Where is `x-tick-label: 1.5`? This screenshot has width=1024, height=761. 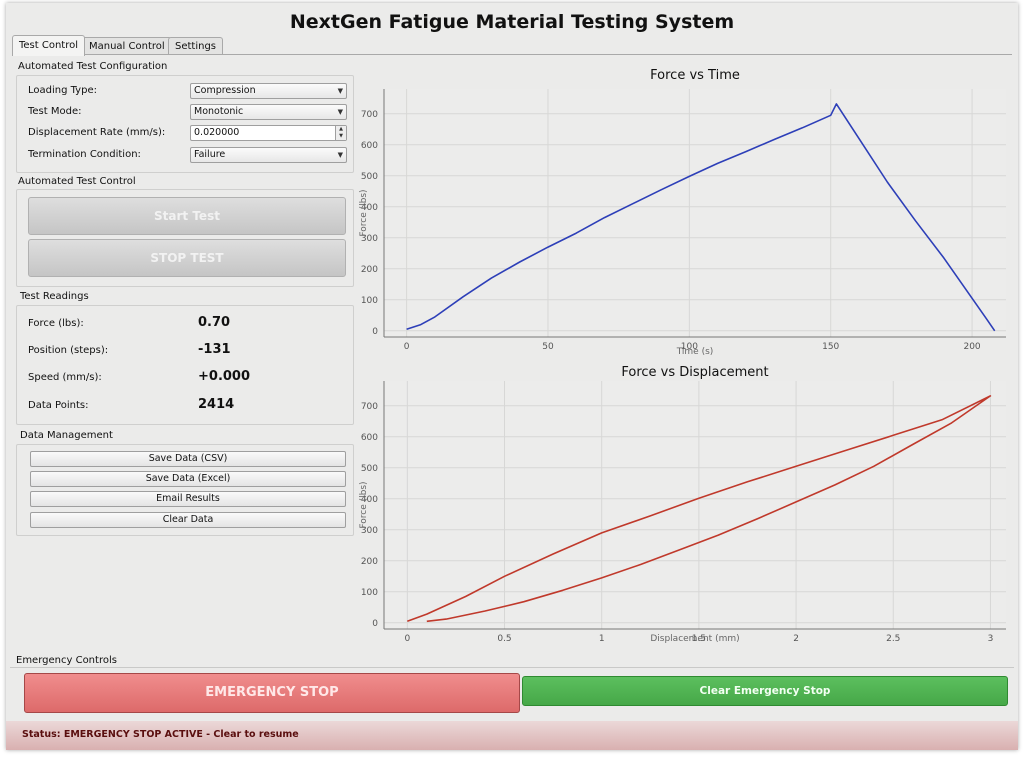
x-tick-label: 1.5 is located at coordinates (699, 639).